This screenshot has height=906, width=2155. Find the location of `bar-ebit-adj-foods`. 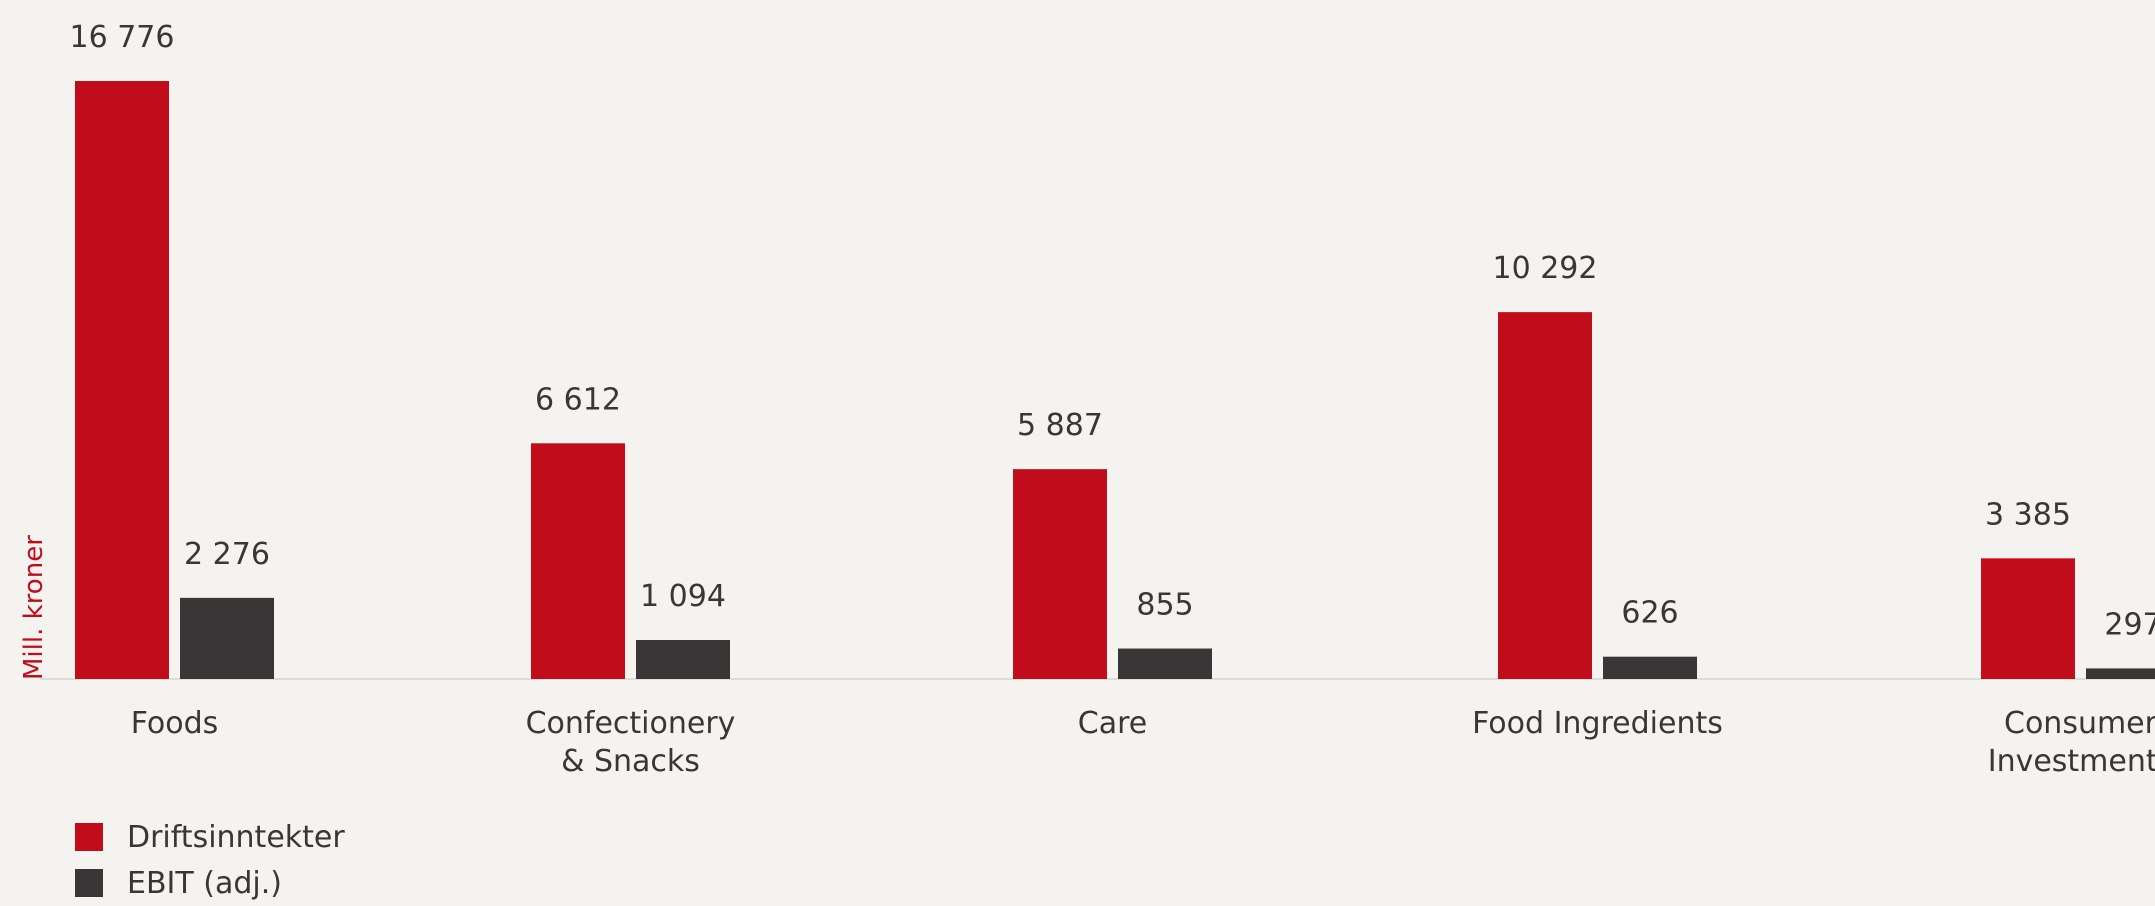

bar-ebit-adj-foods is located at coordinates (227, 638).